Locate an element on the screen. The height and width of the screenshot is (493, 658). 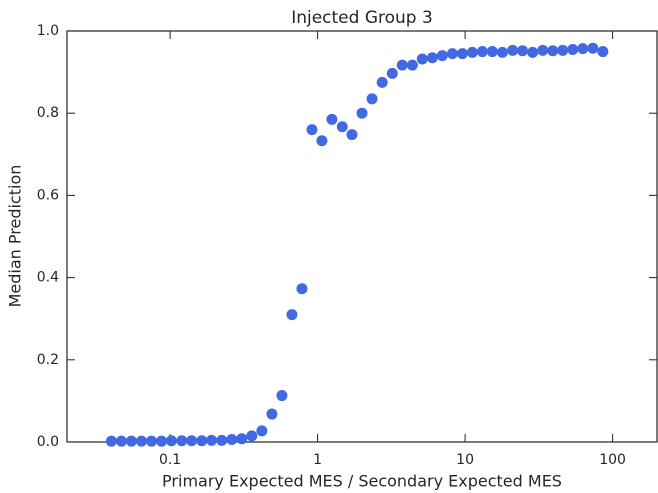
y-tick-label: 0.4 is located at coordinates (48, 278).